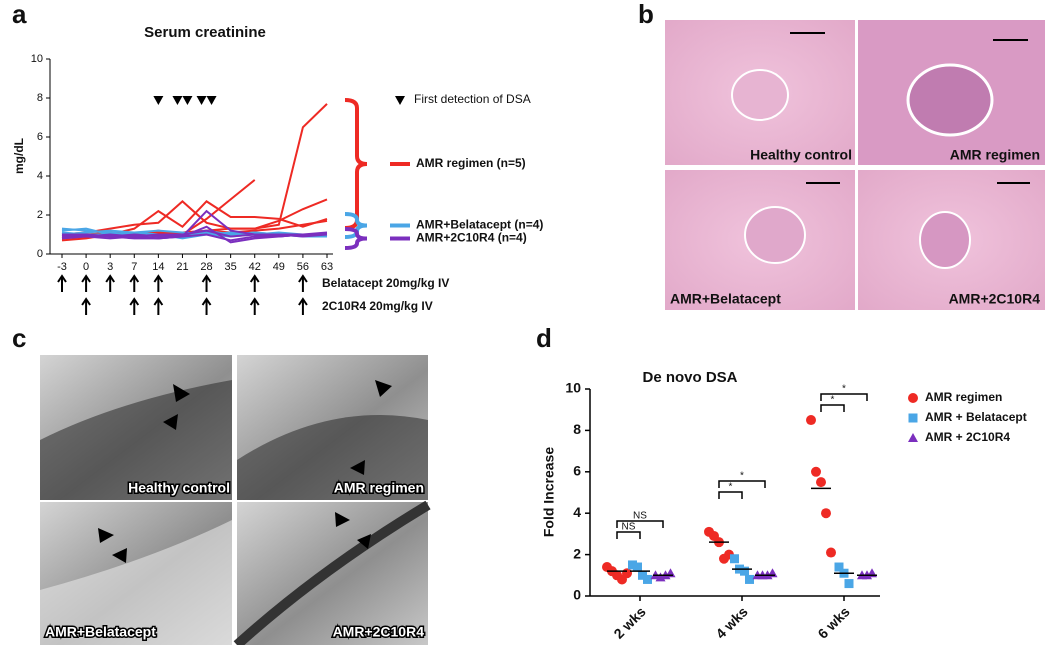 The height and width of the screenshot is (645, 1050). Describe the element at coordinates (549, 492) in the screenshot. I see `y-axis-label: Fold Increase` at that location.